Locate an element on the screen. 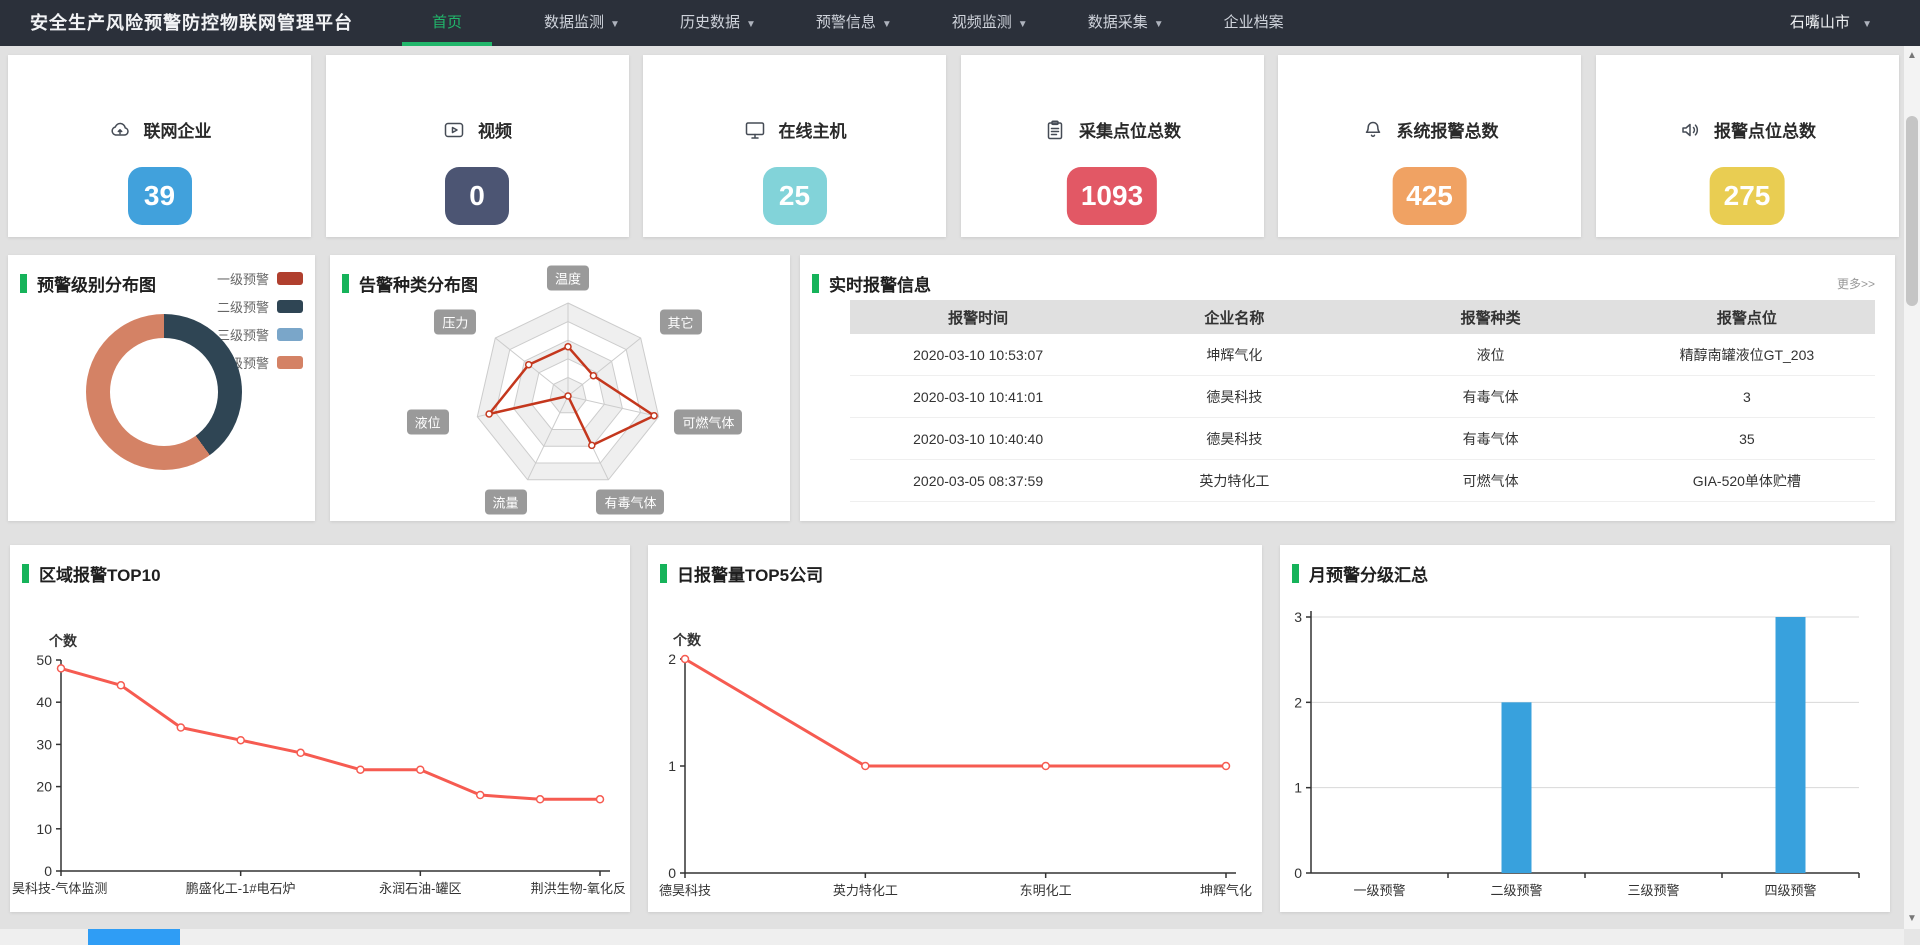 The image size is (1920, 945). radar-axis-label: 有毒气体 is located at coordinates (630, 502).